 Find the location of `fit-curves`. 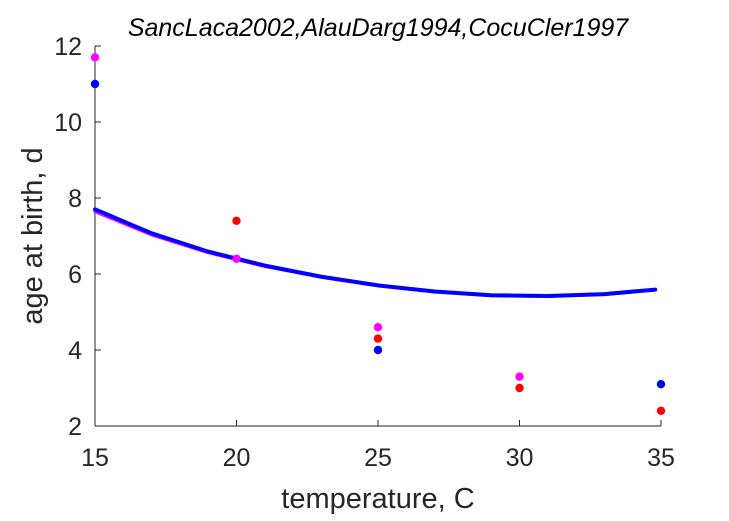

fit-curves is located at coordinates (375, 252).